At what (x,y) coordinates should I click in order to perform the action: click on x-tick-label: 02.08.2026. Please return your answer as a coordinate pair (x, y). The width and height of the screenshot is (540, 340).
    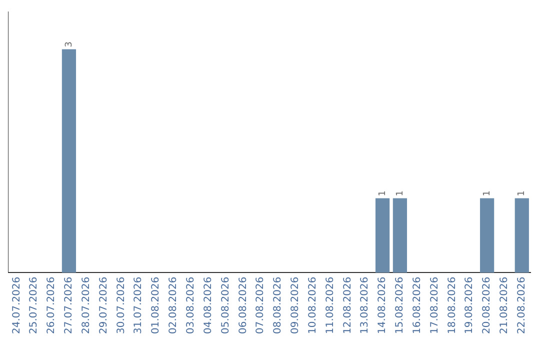
    Looking at the image, I should click on (174, 305).